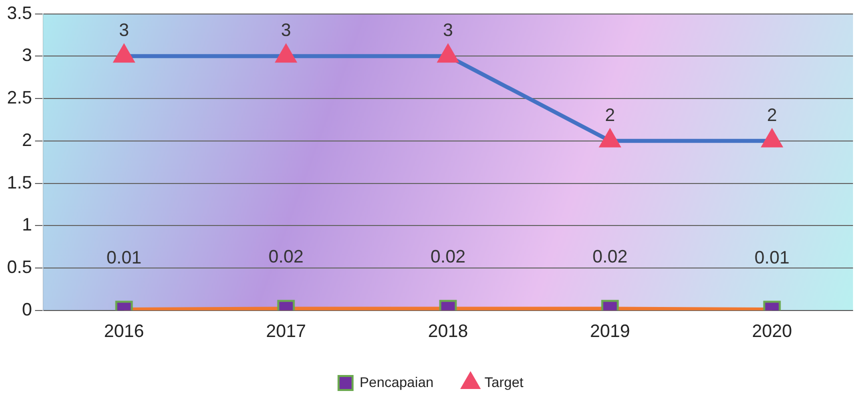 The width and height of the screenshot is (866, 404). Describe the element at coordinates (448, 331) in the screenshot. I see `x-tick-label: 2018` at that location.